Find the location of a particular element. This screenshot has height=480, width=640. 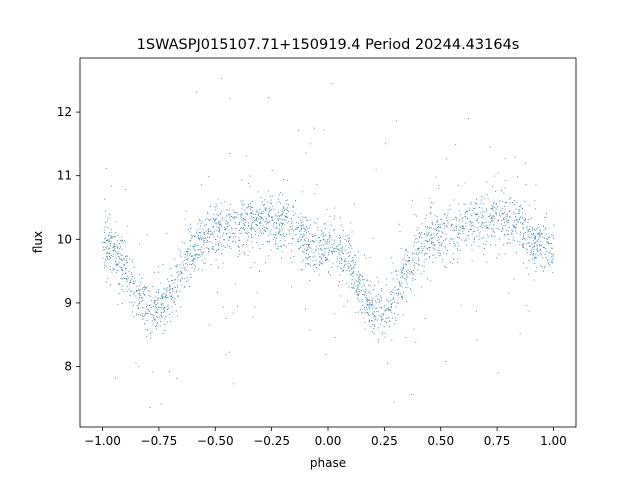

y-tick-label: 12 is located at coordinates (64, 112).